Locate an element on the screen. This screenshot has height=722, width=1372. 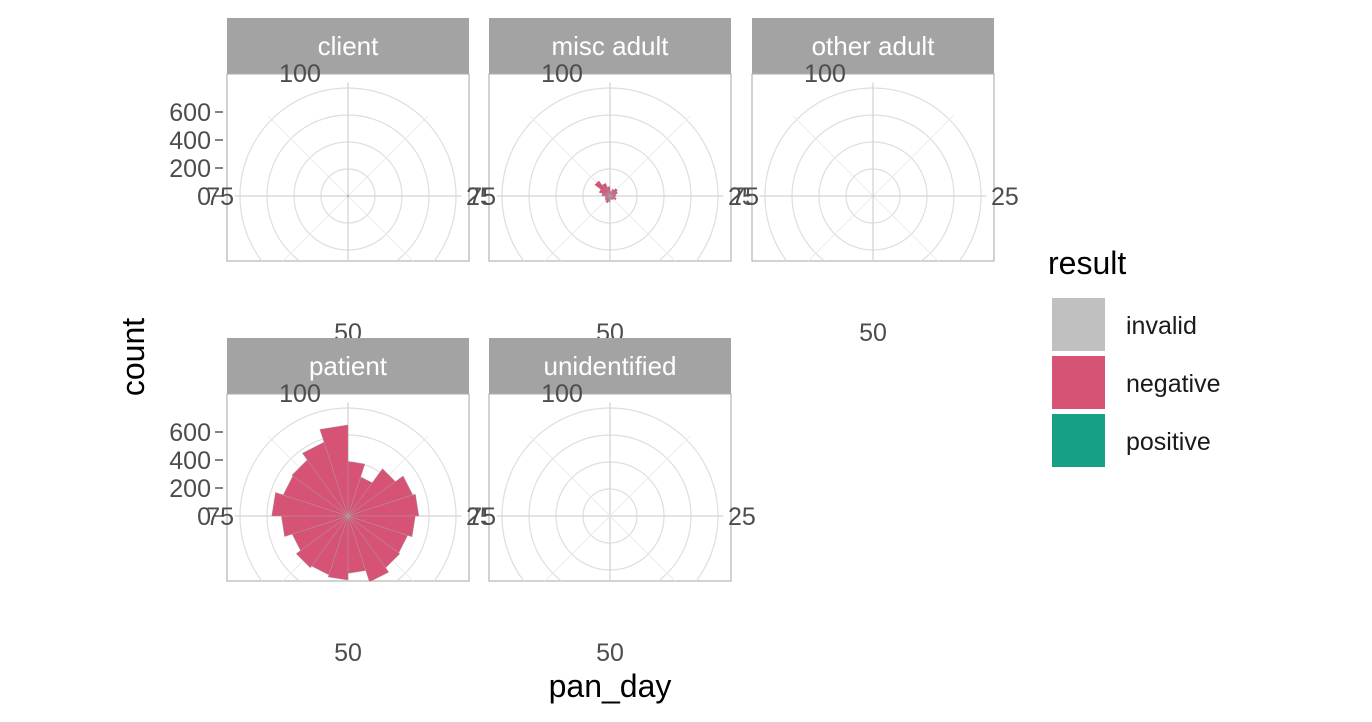
facet-strip-label: other adult is located at coordinates (874, 46).